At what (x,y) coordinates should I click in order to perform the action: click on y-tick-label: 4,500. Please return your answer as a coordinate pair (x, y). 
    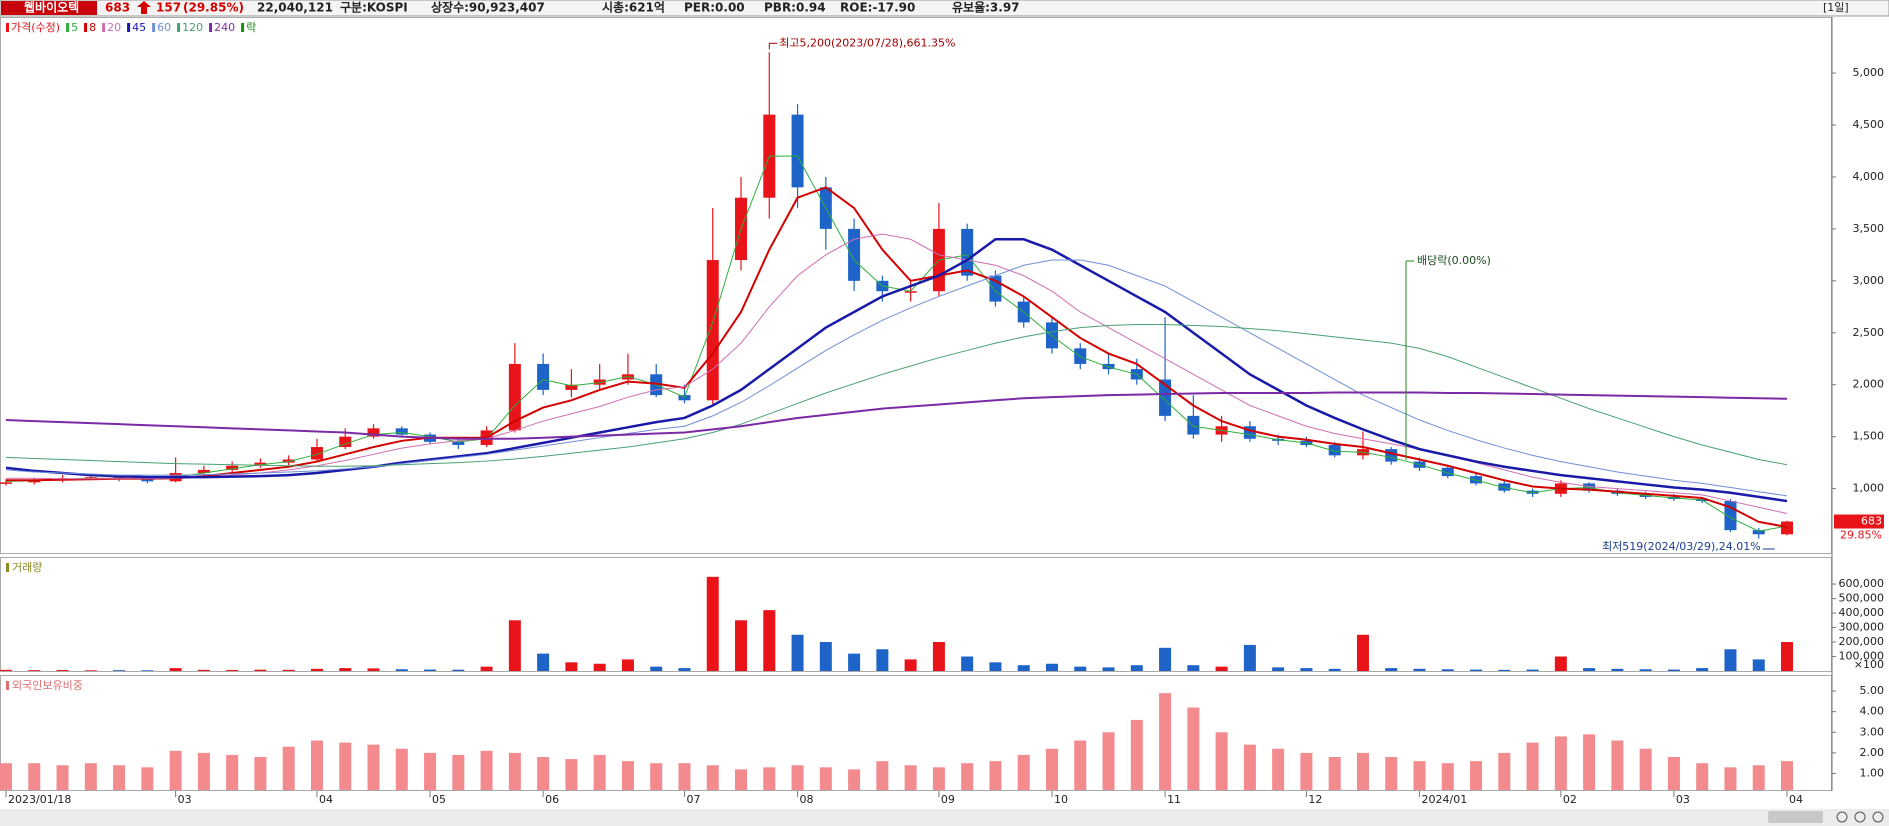
    Looking at the image, I should click on (1869, 124).